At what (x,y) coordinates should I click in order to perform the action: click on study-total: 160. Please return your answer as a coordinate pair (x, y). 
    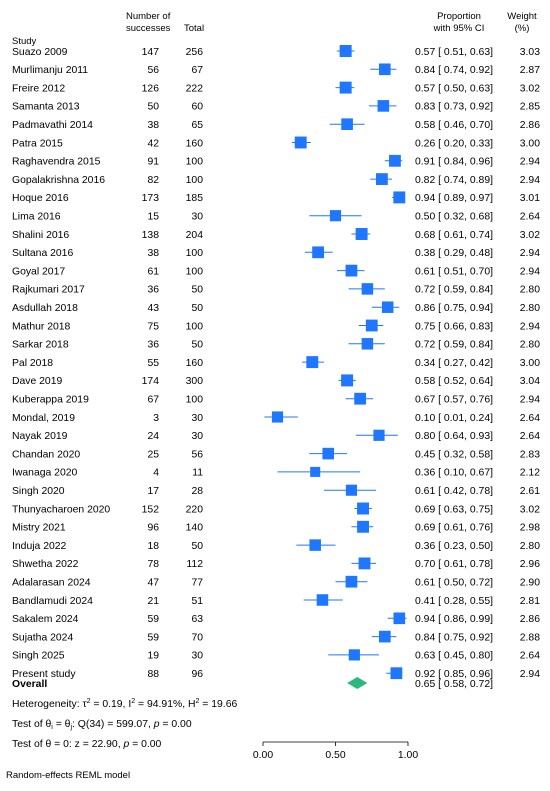
    Looking at the image, I should click on (195, 143).